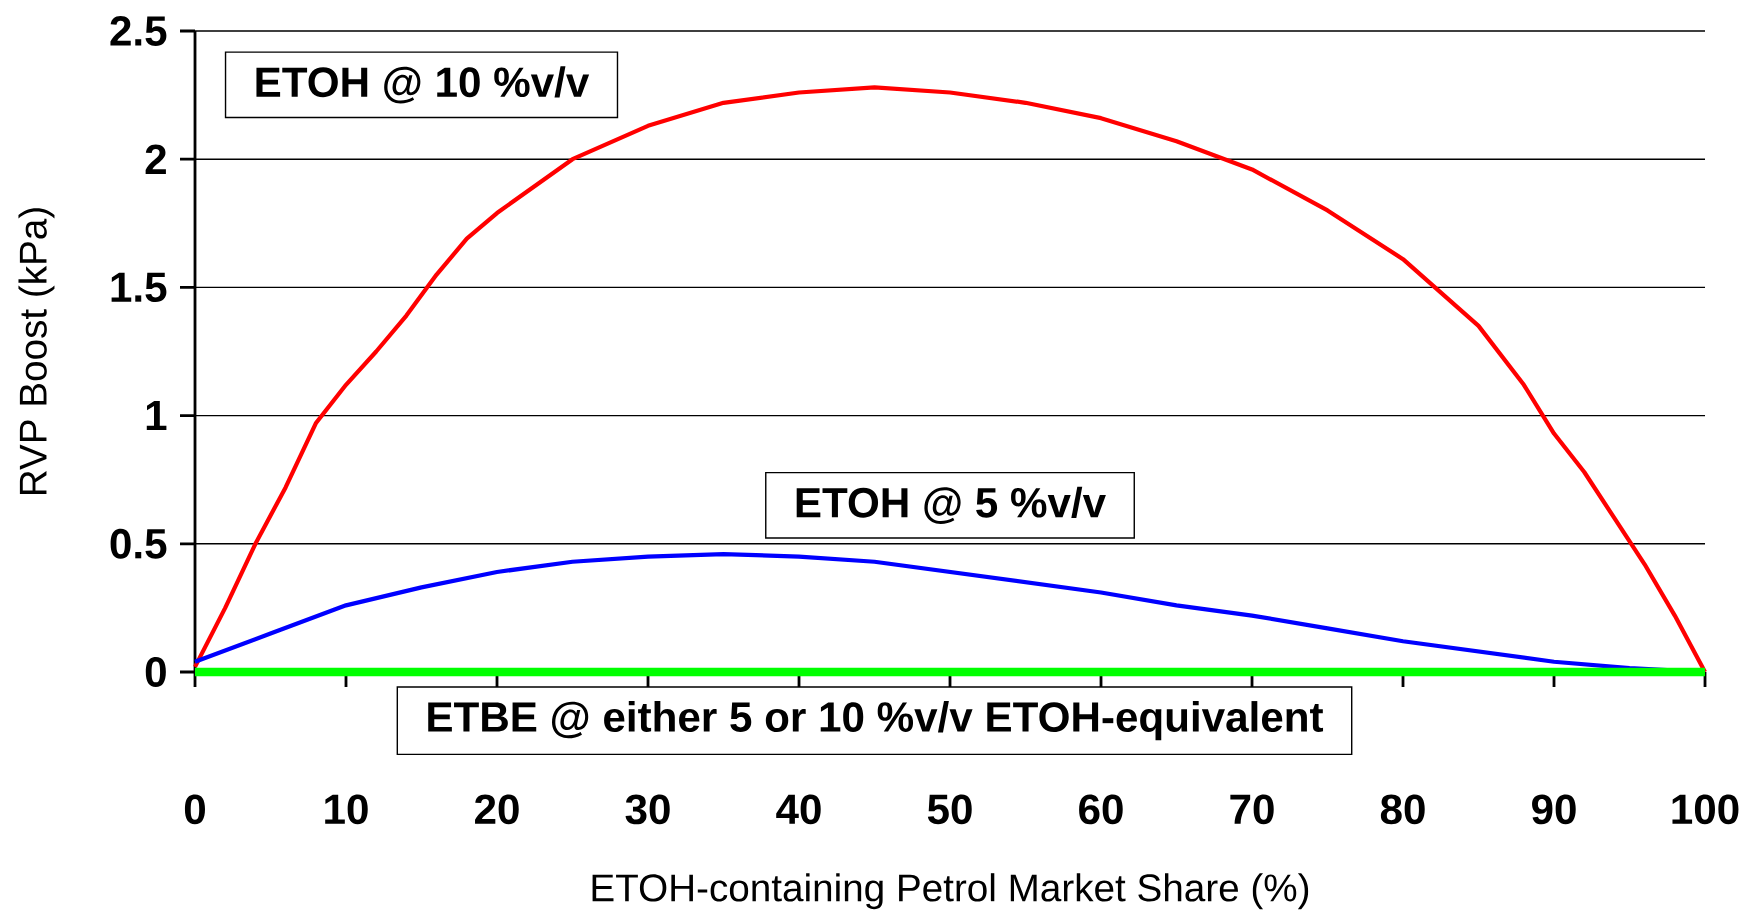 Image resolution: width=1758 pixels, height=910 pixels. Describe the element at coordinates (156, 416) in the screenshot. I see `y-tick-label: 1` at that location.